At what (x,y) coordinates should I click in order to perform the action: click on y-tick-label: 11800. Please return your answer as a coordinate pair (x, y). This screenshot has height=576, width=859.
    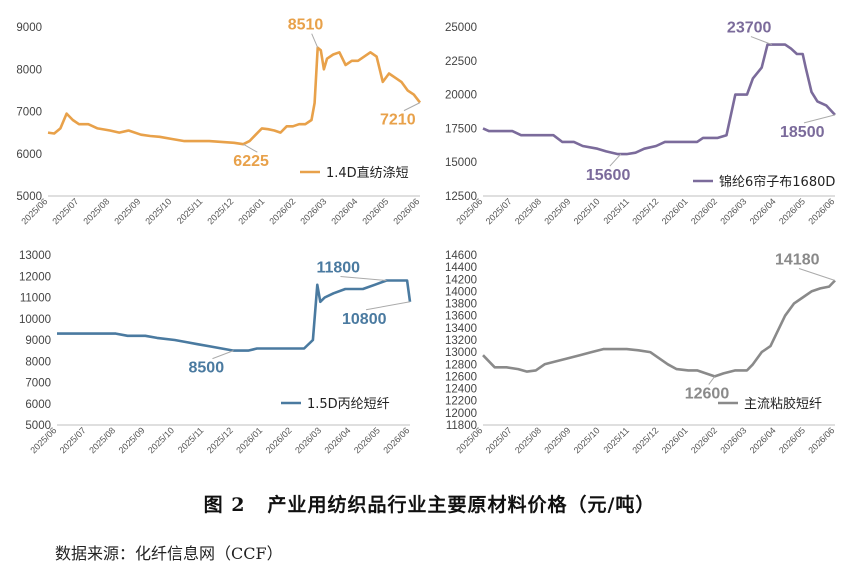
    Looking at the image, I should click on (461, 426).